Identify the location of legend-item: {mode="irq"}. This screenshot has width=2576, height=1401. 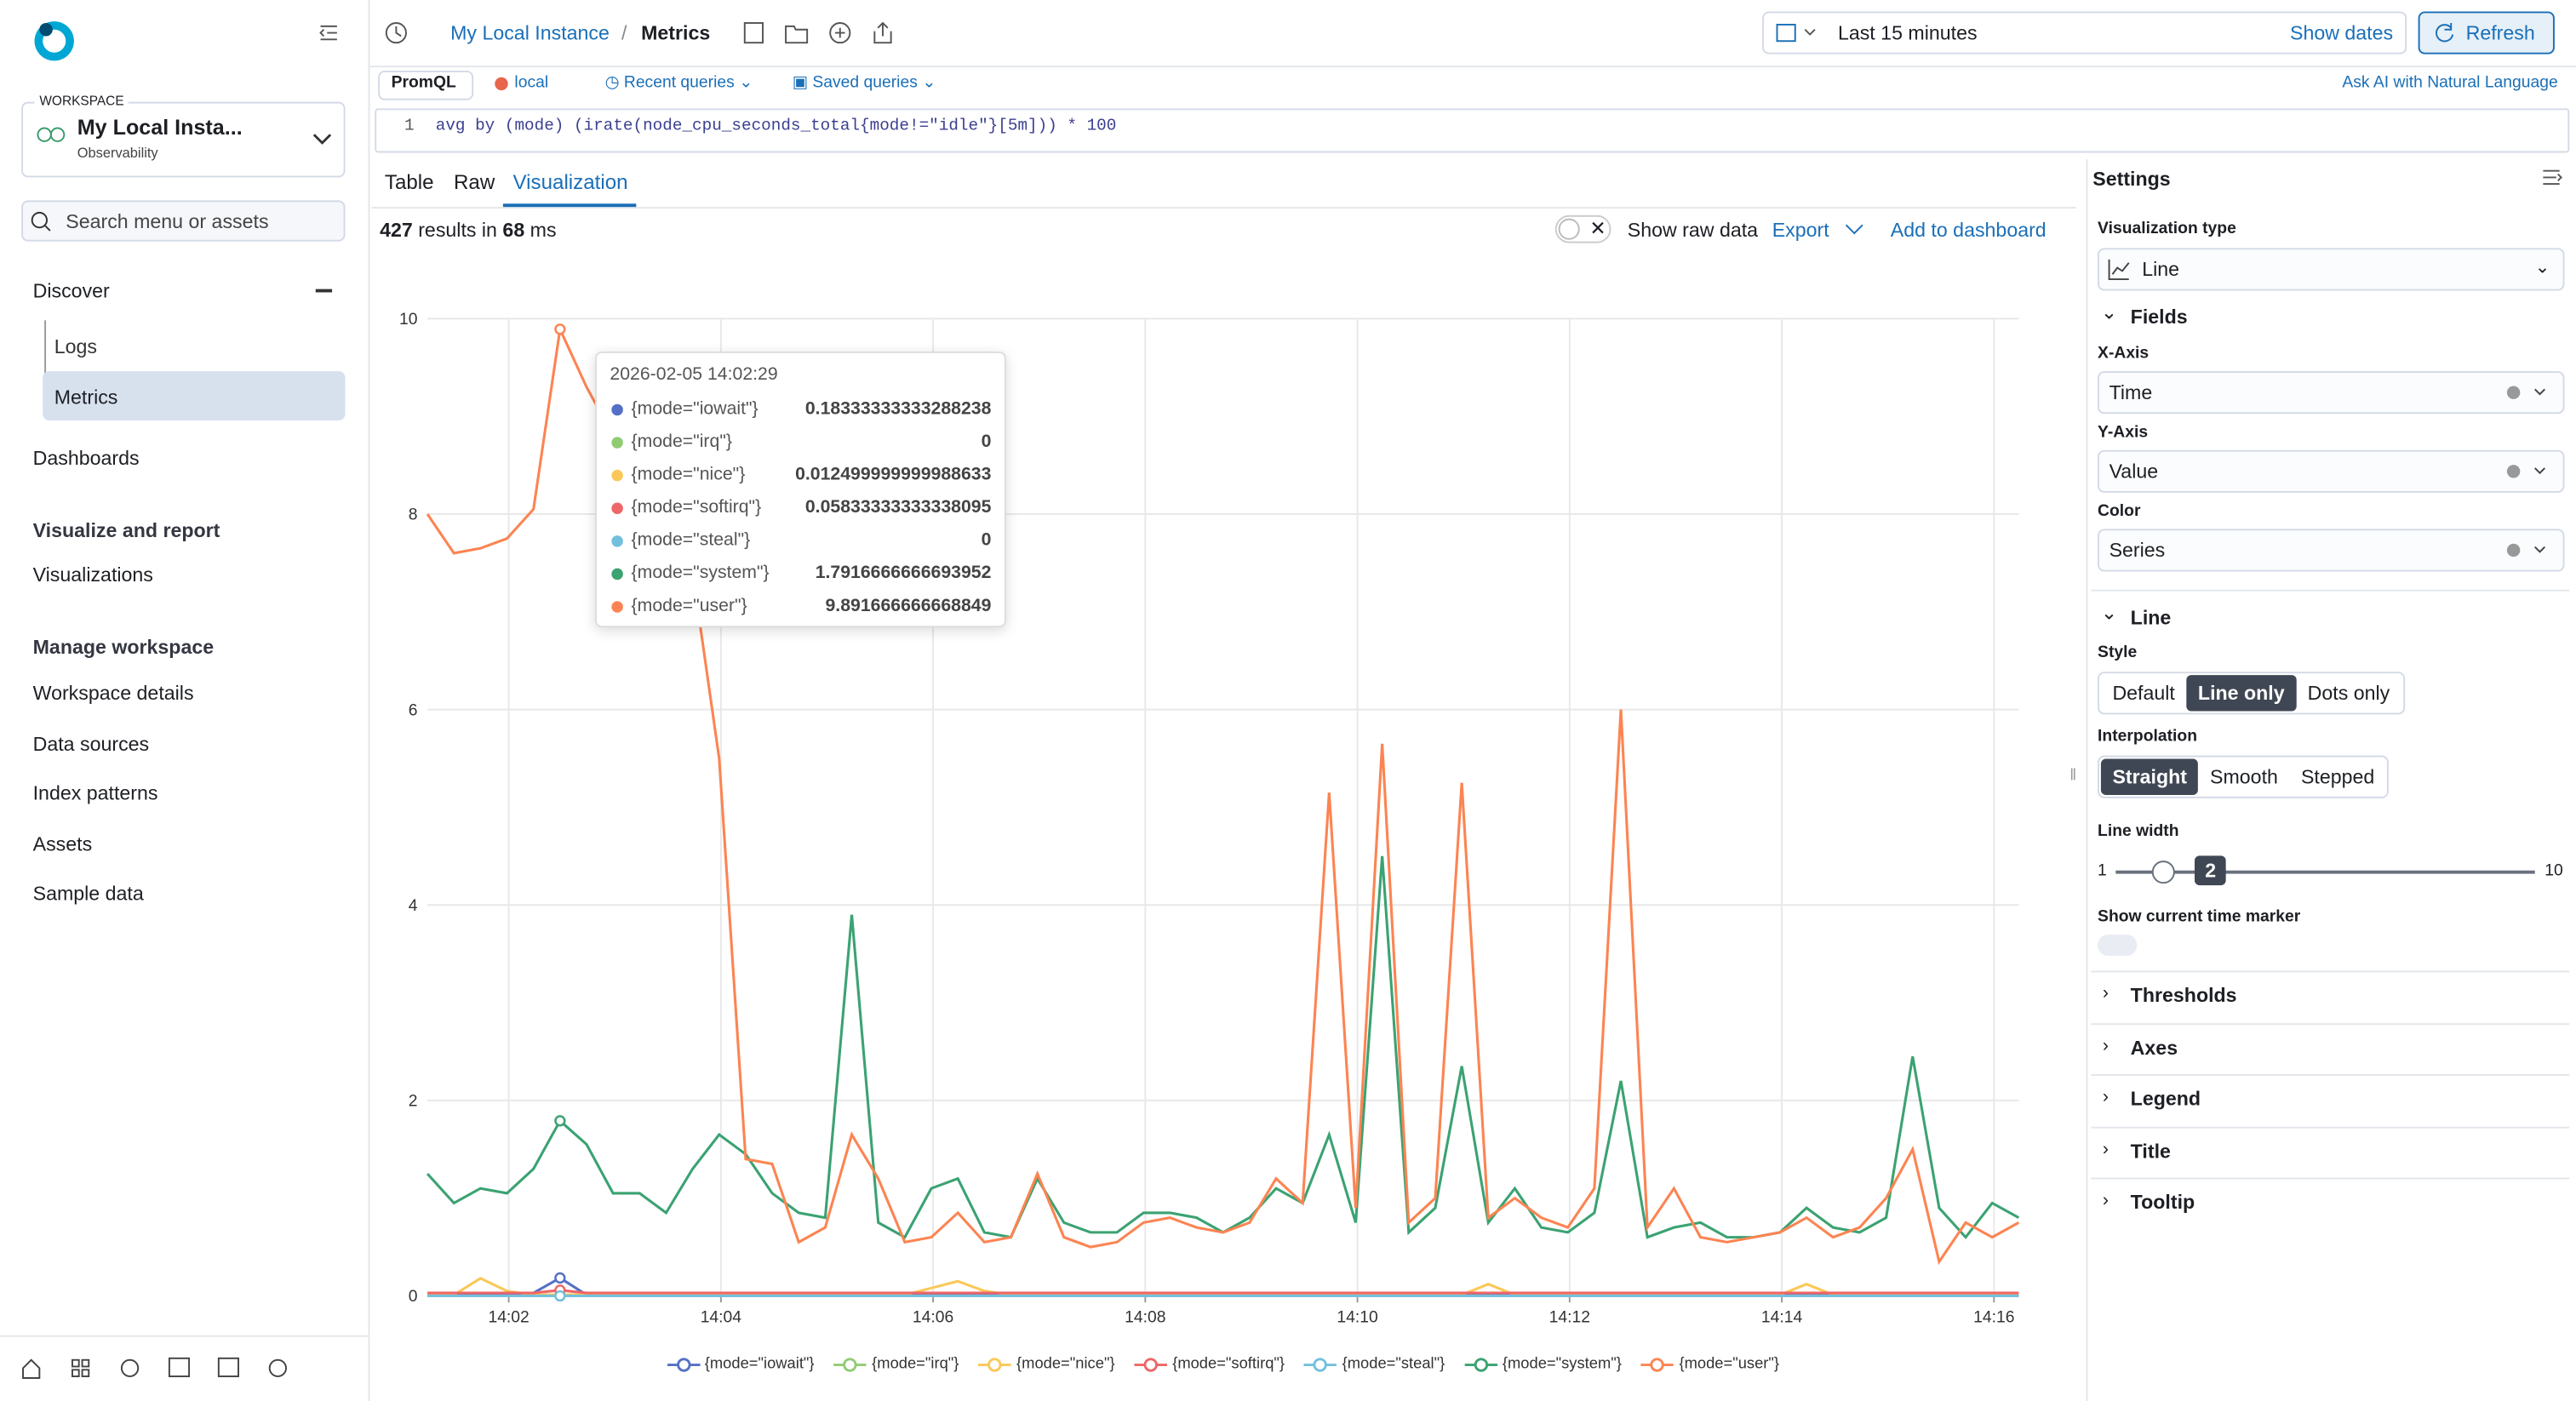
(896, 1364).